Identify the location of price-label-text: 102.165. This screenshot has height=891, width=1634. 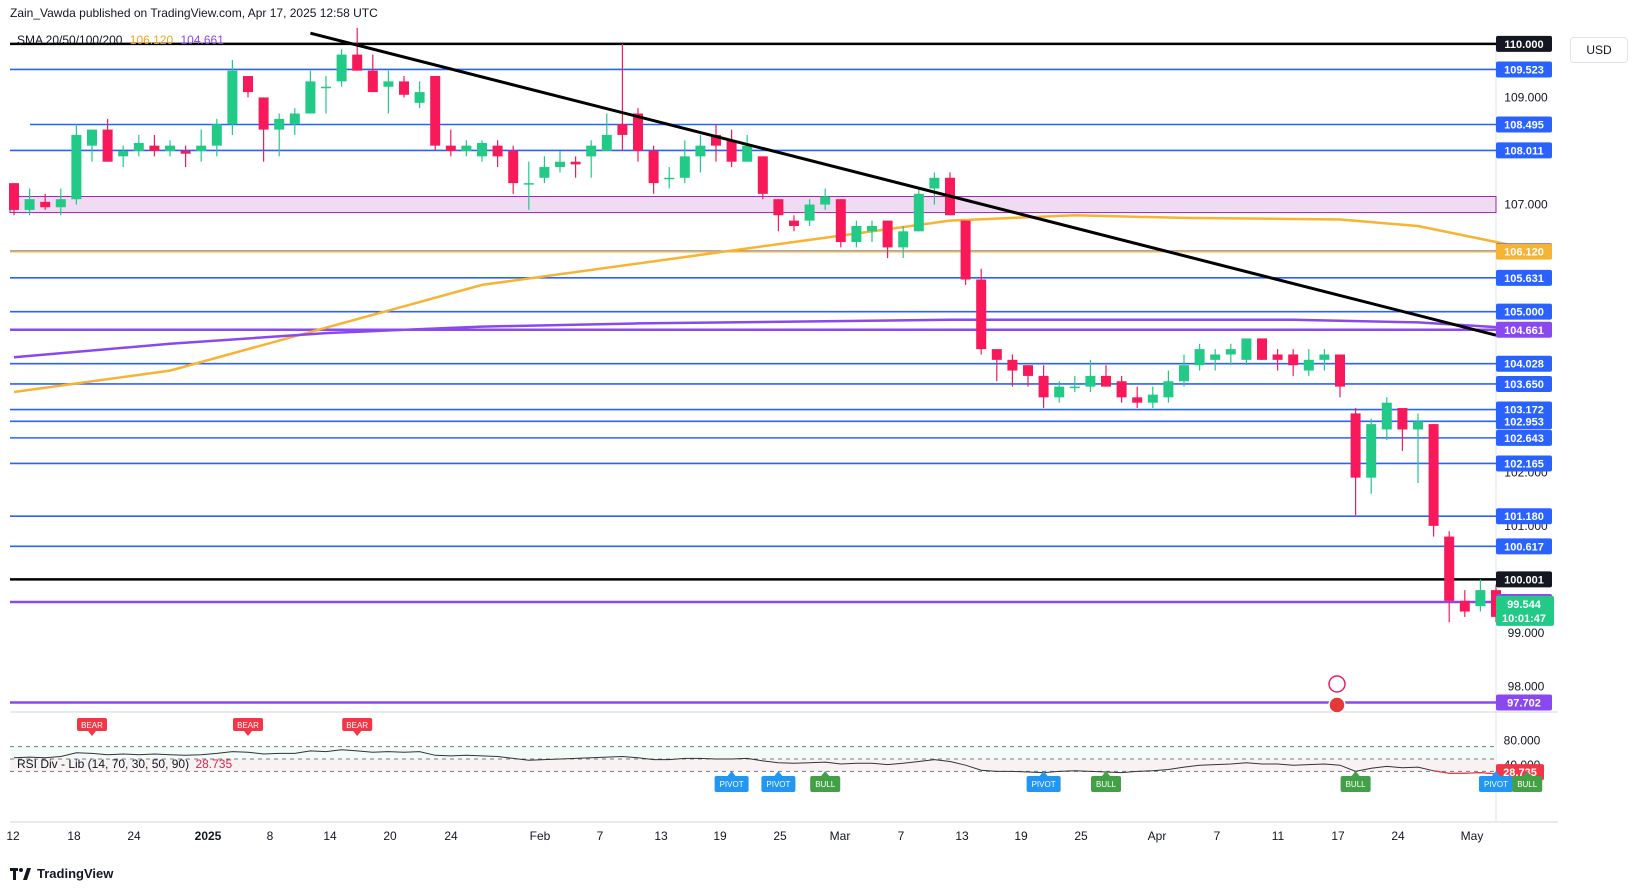
(1524, 464).